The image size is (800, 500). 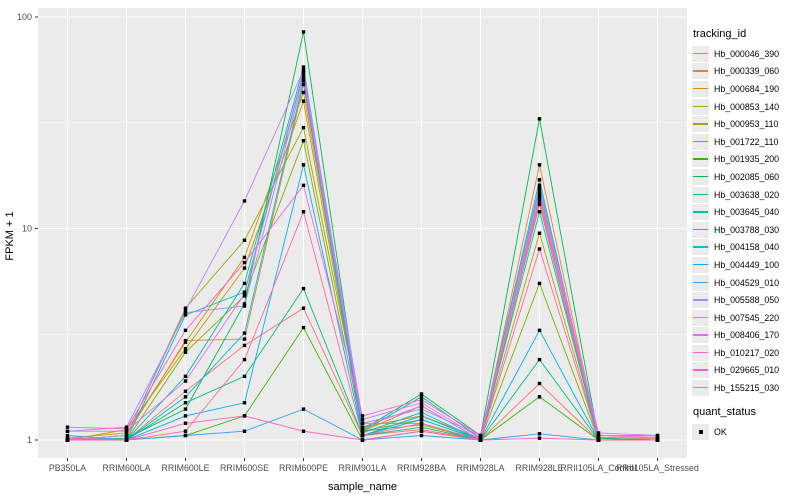 What do you see at coordinates (746, 336) in the screenshot?
I see `legend-item: Hb_008406_170` at bounding box center [746, 336].